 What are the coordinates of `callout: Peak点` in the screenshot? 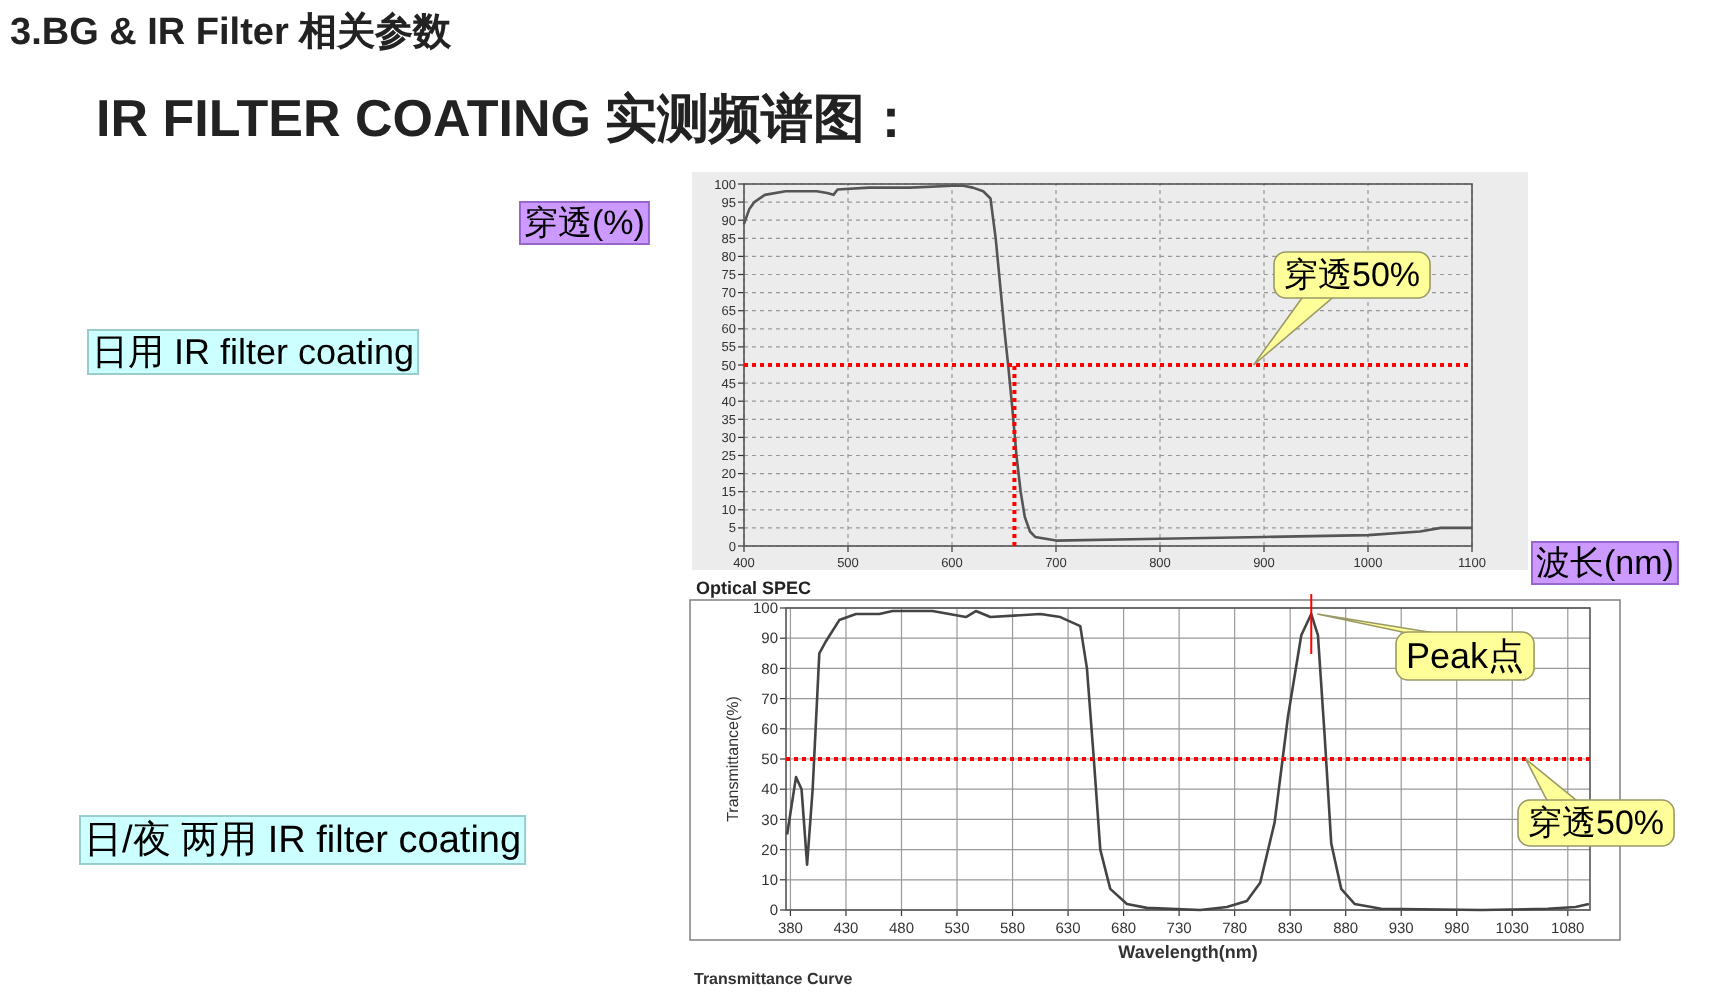 It's located at (1425, 647).